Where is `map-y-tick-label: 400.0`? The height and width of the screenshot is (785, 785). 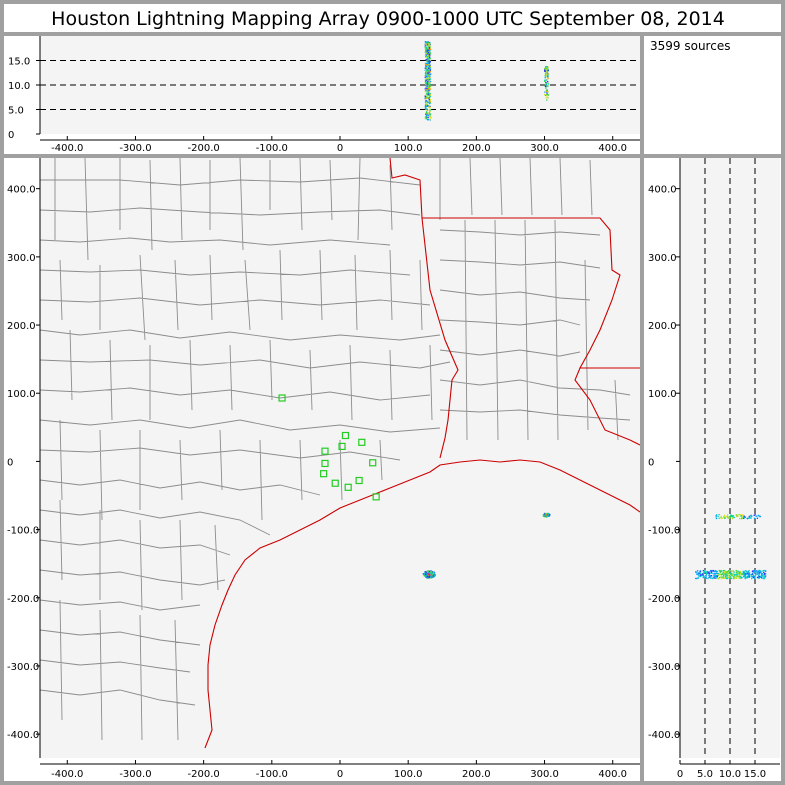
map-y-tick-label: 400.0 is located at coordinates (21, 190).